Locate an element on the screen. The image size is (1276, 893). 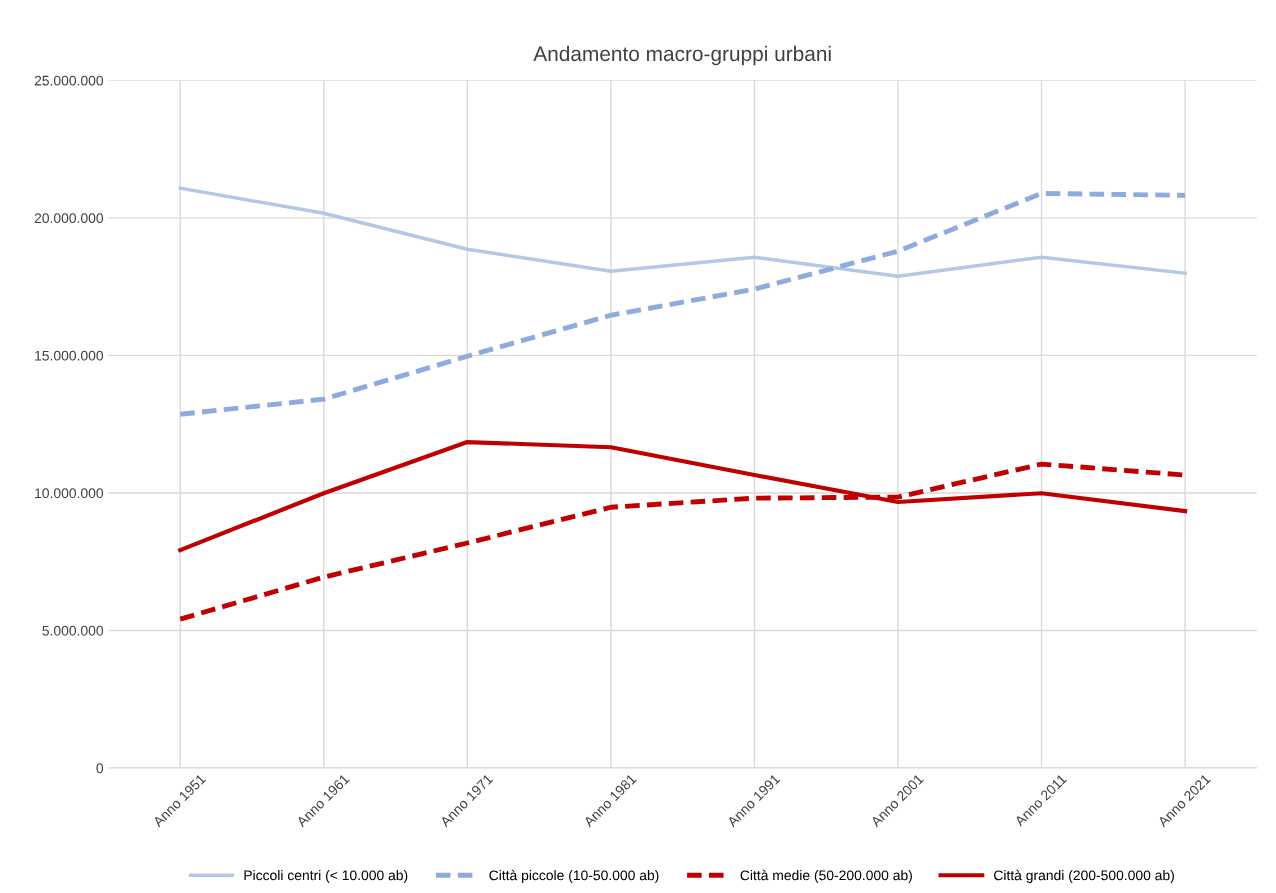
legend-label: Città medie (50-200.000 ab) is located at coordinates (826, 876).